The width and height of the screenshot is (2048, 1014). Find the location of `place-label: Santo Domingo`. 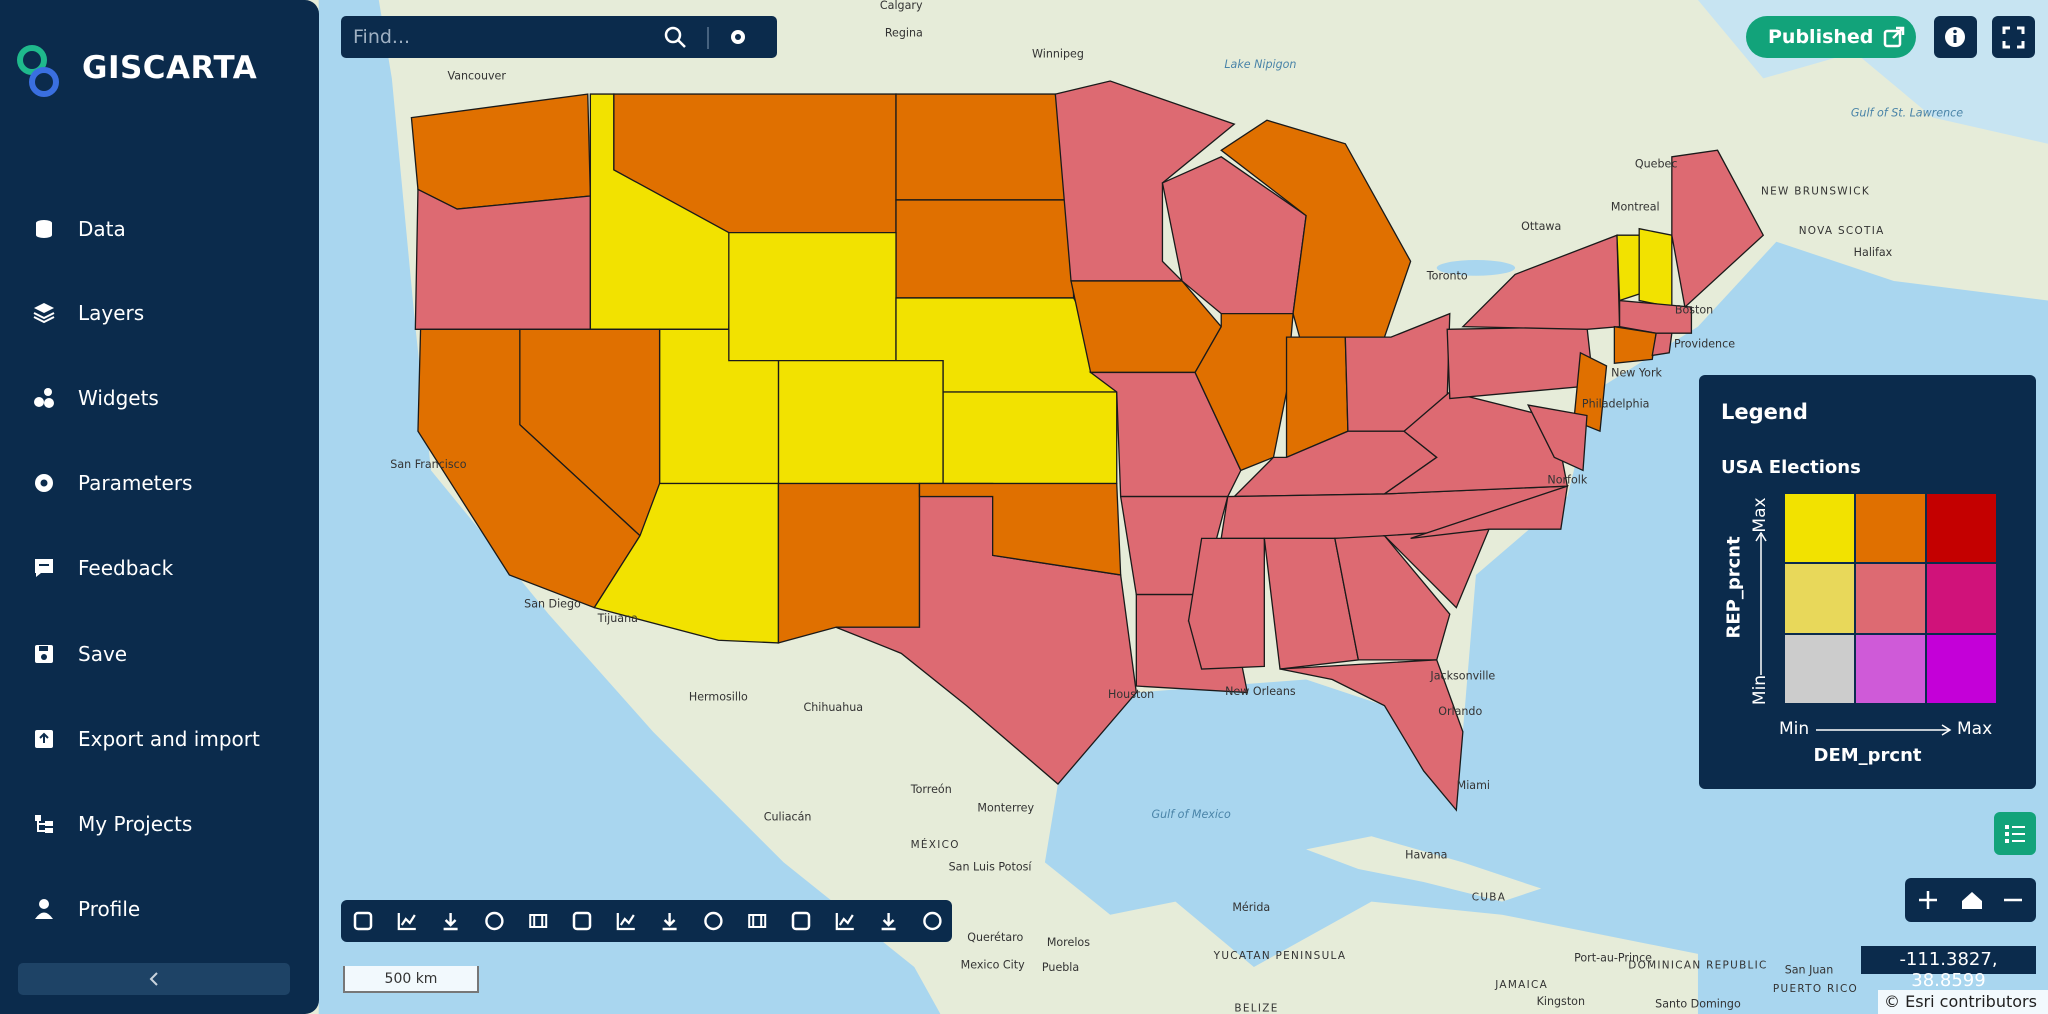

place-label: Santo Domingo is located at coordinates (1698, 1003).